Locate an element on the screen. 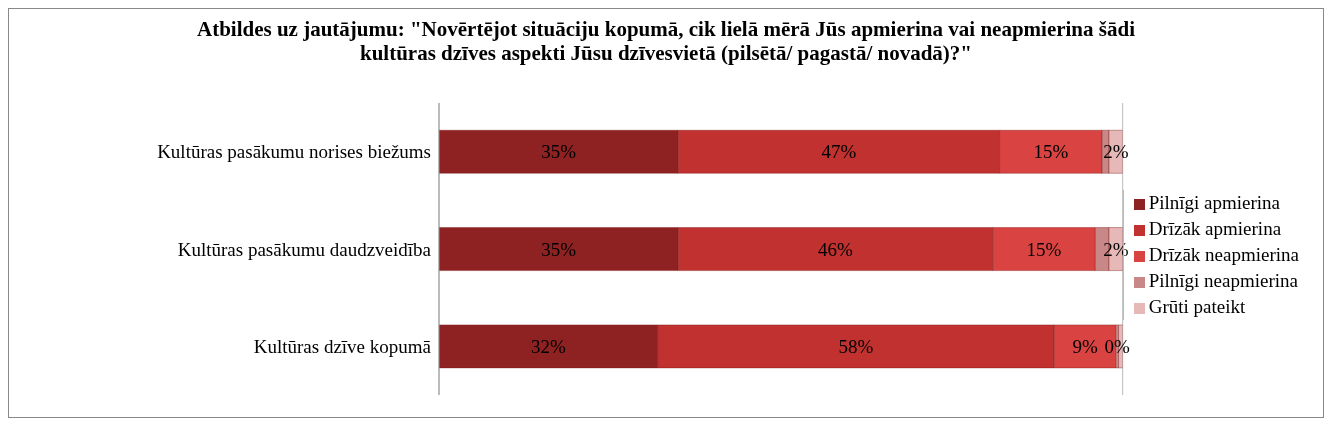 This screenshot has width=1334, height=428. legend-label: Pilnīgi apmierina is located at coordinates (1214, 202).